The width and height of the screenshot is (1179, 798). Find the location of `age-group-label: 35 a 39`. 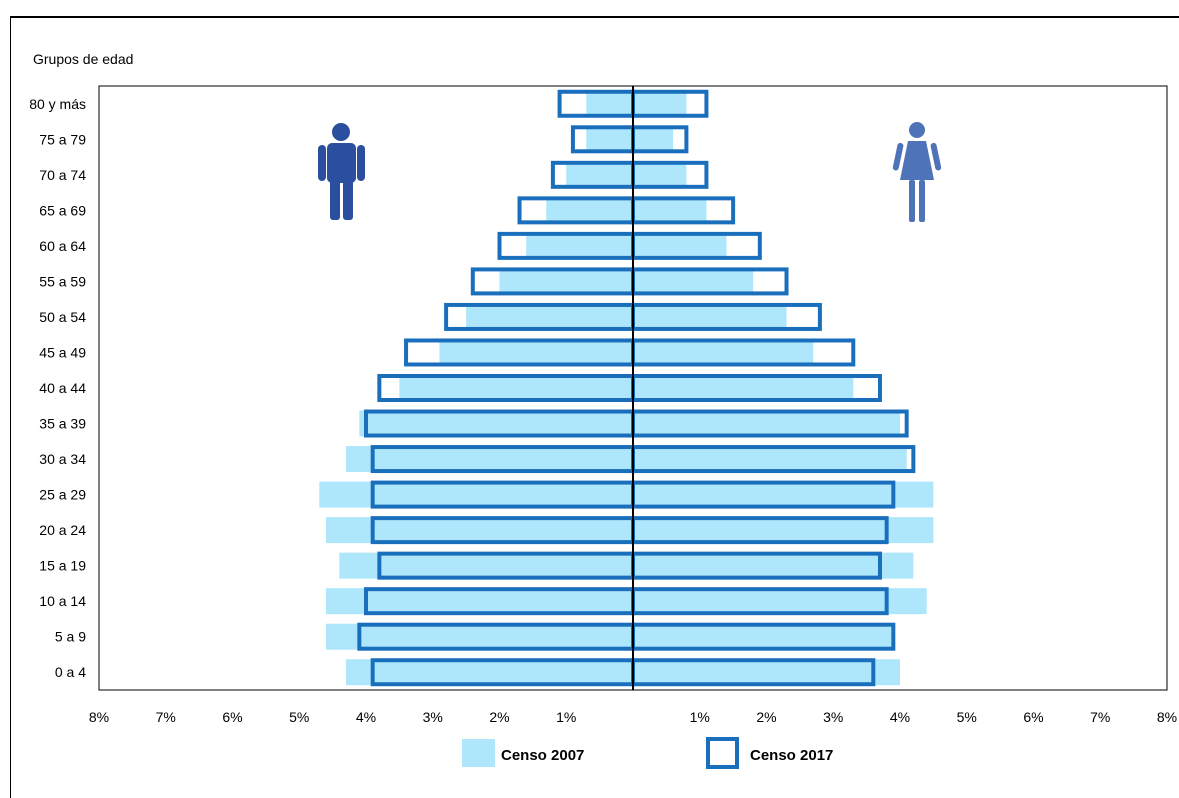

age-group-label: 35 a 39 is located at coordinates (62, 424).